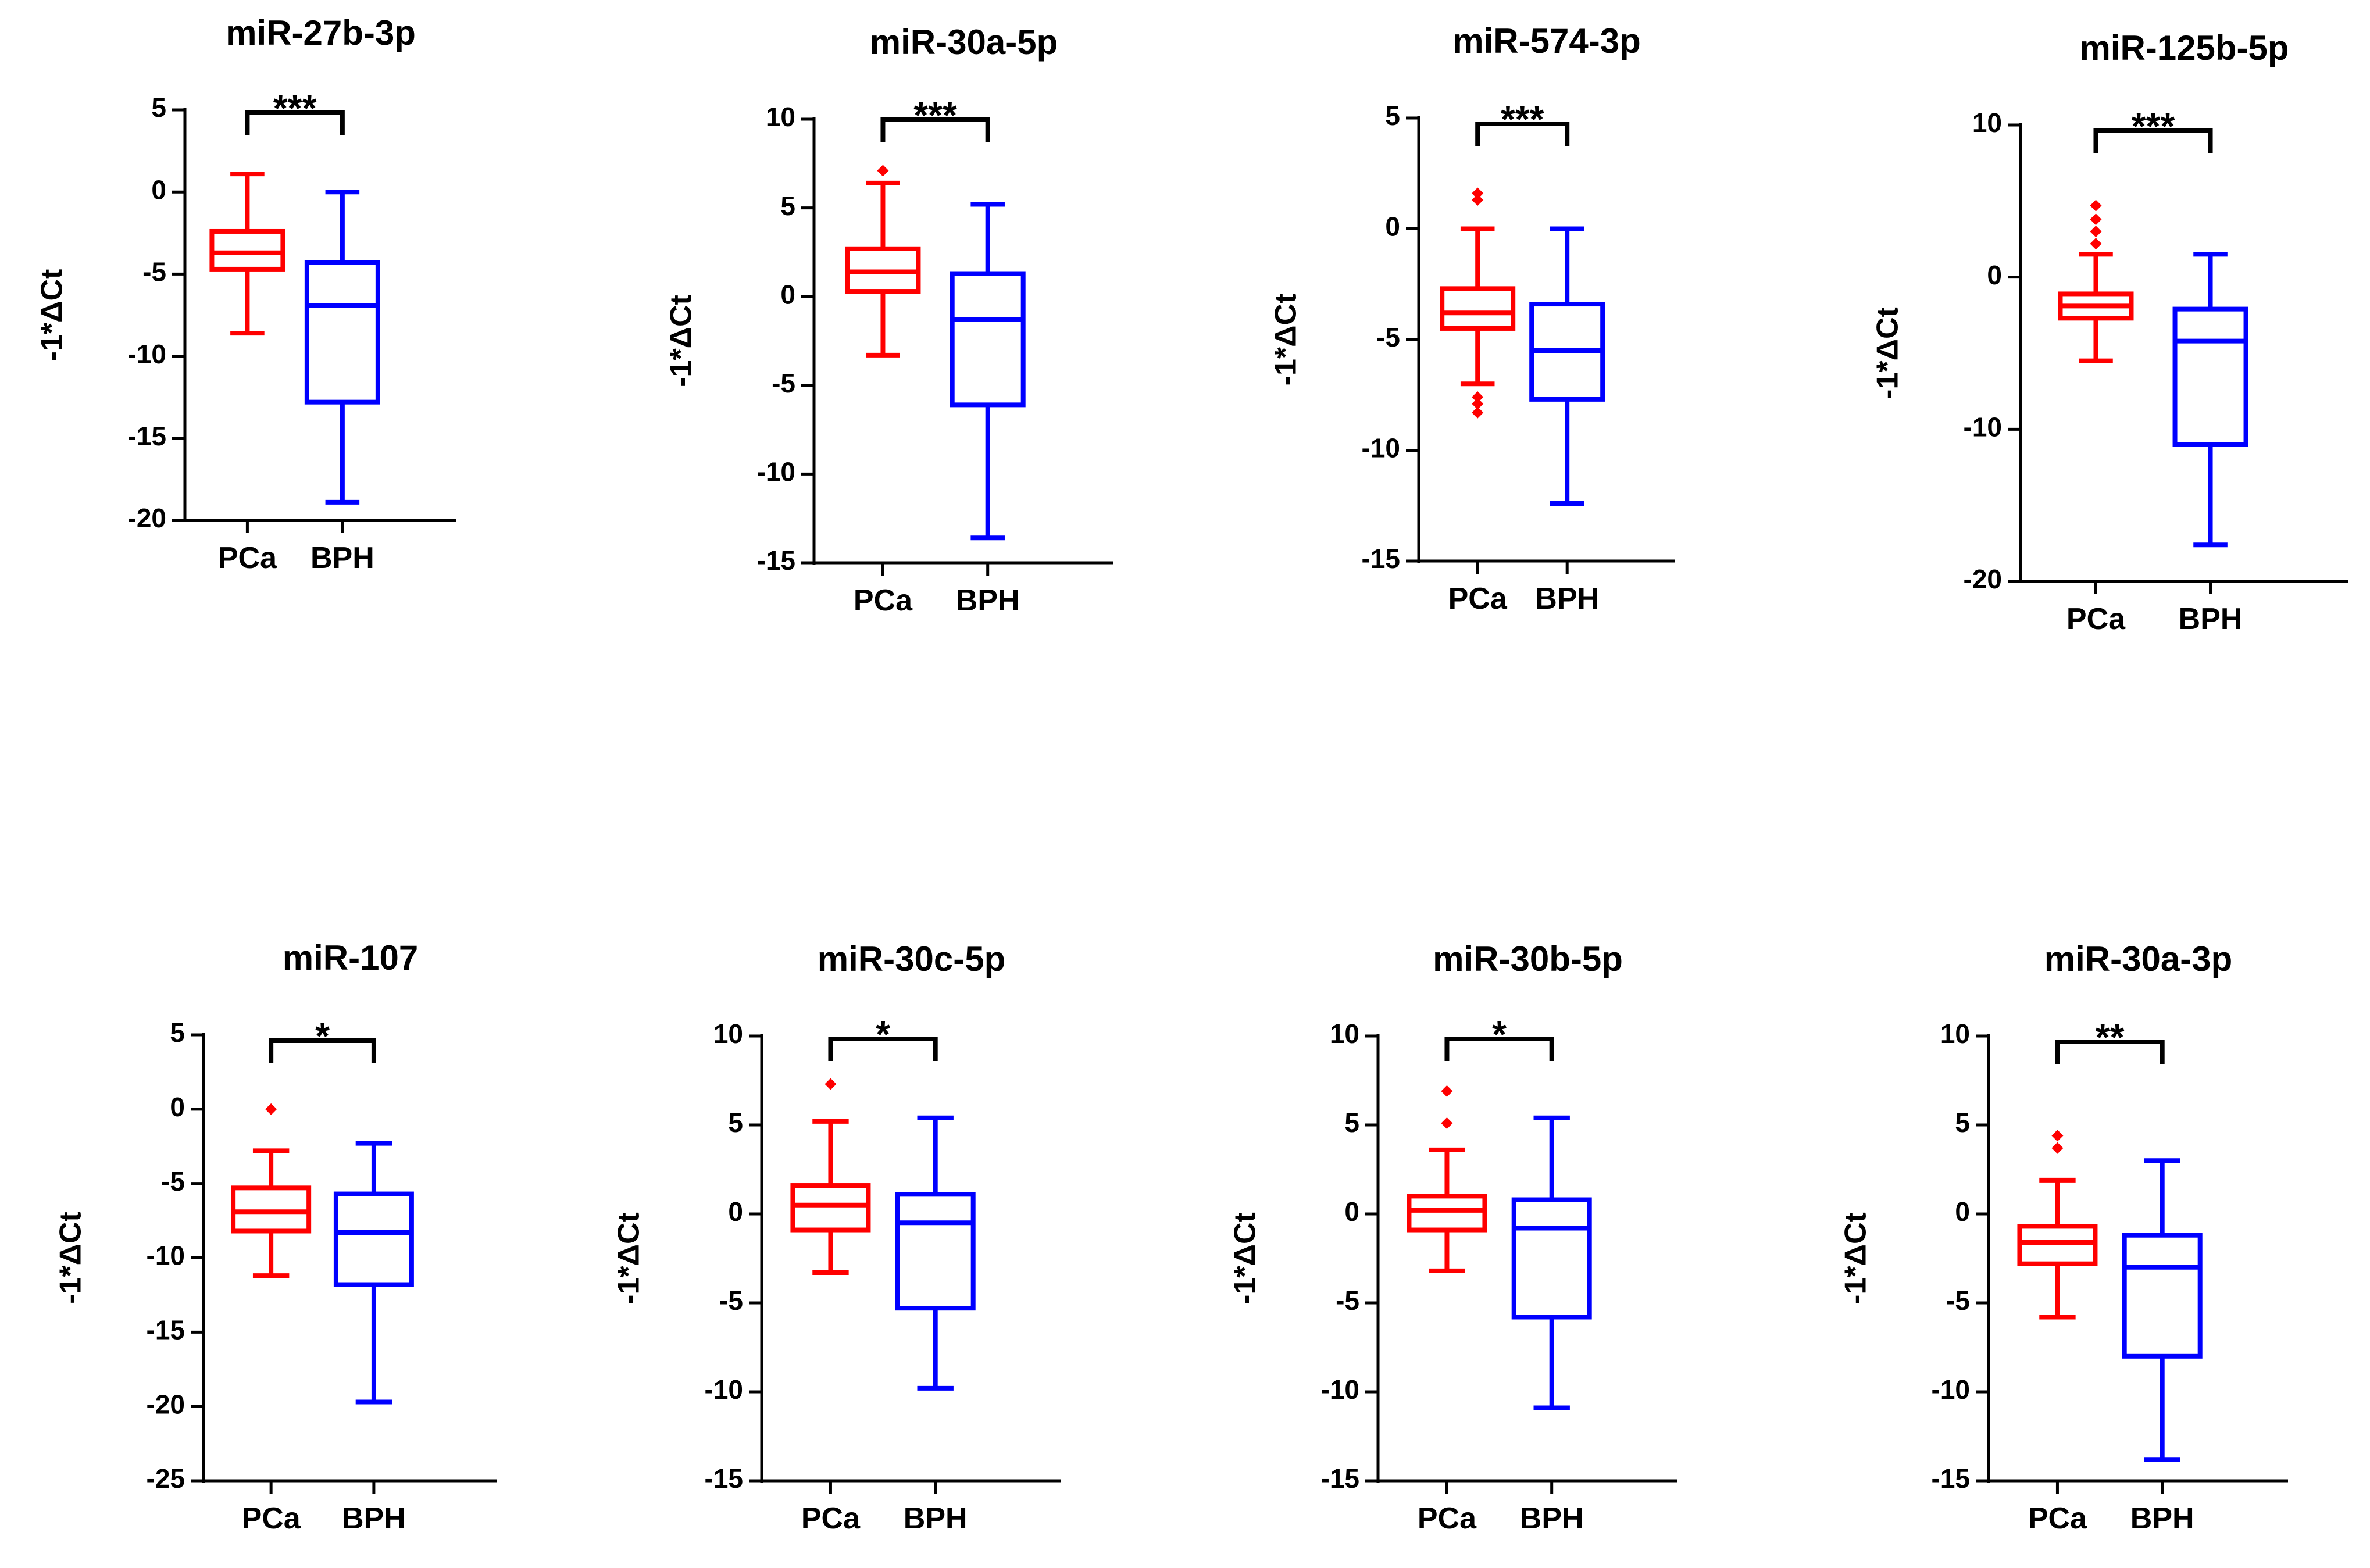 The height and width of the screenshot is (1568, 2370). What do you see at coordinates (1528, 959) in the screenshot?
I see `panel-title: miR-30b-5p` at bounding box center [1528, 959].